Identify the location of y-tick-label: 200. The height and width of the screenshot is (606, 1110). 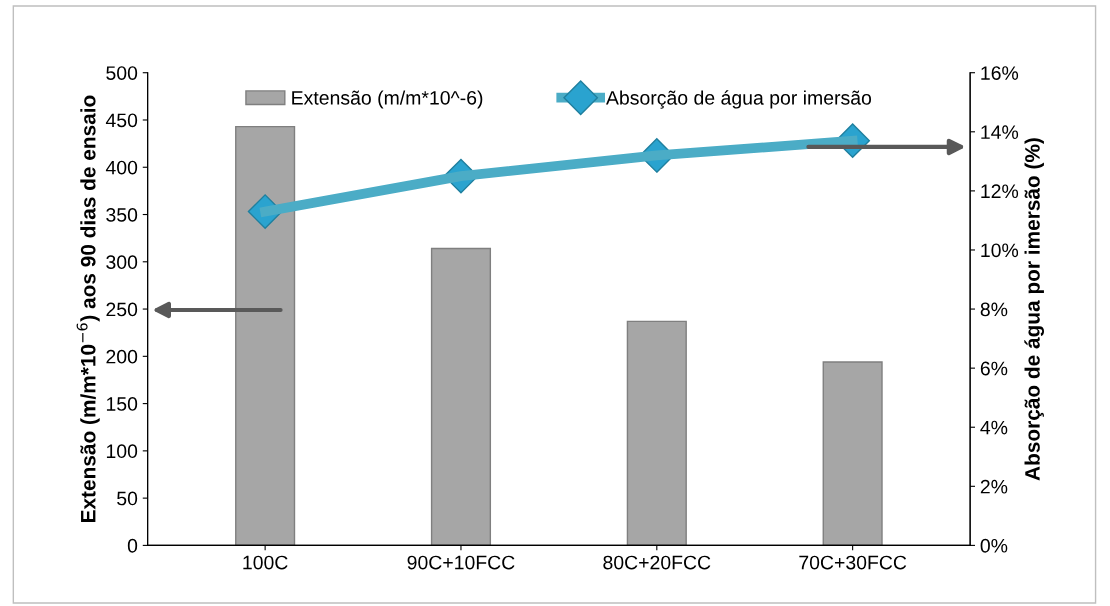
(122, 356).